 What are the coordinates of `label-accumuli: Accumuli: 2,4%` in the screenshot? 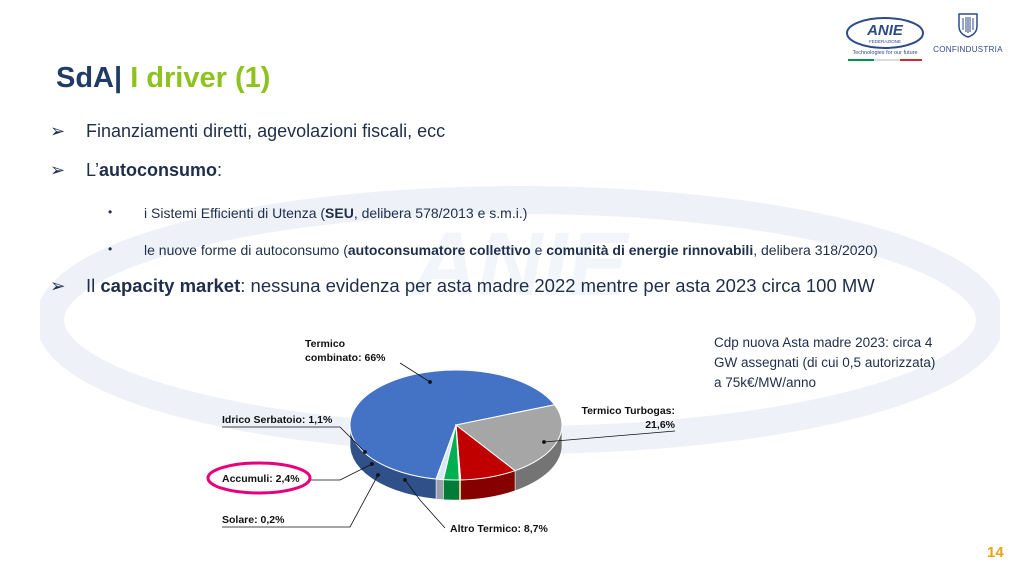 It's located at (261, 479).